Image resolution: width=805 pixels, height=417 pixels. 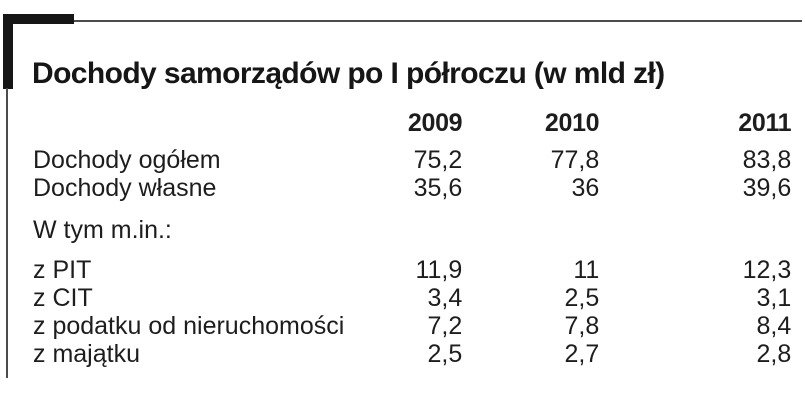 I want to click on table-header-row: 2009 2010 2011, so click(x=412, y=123).